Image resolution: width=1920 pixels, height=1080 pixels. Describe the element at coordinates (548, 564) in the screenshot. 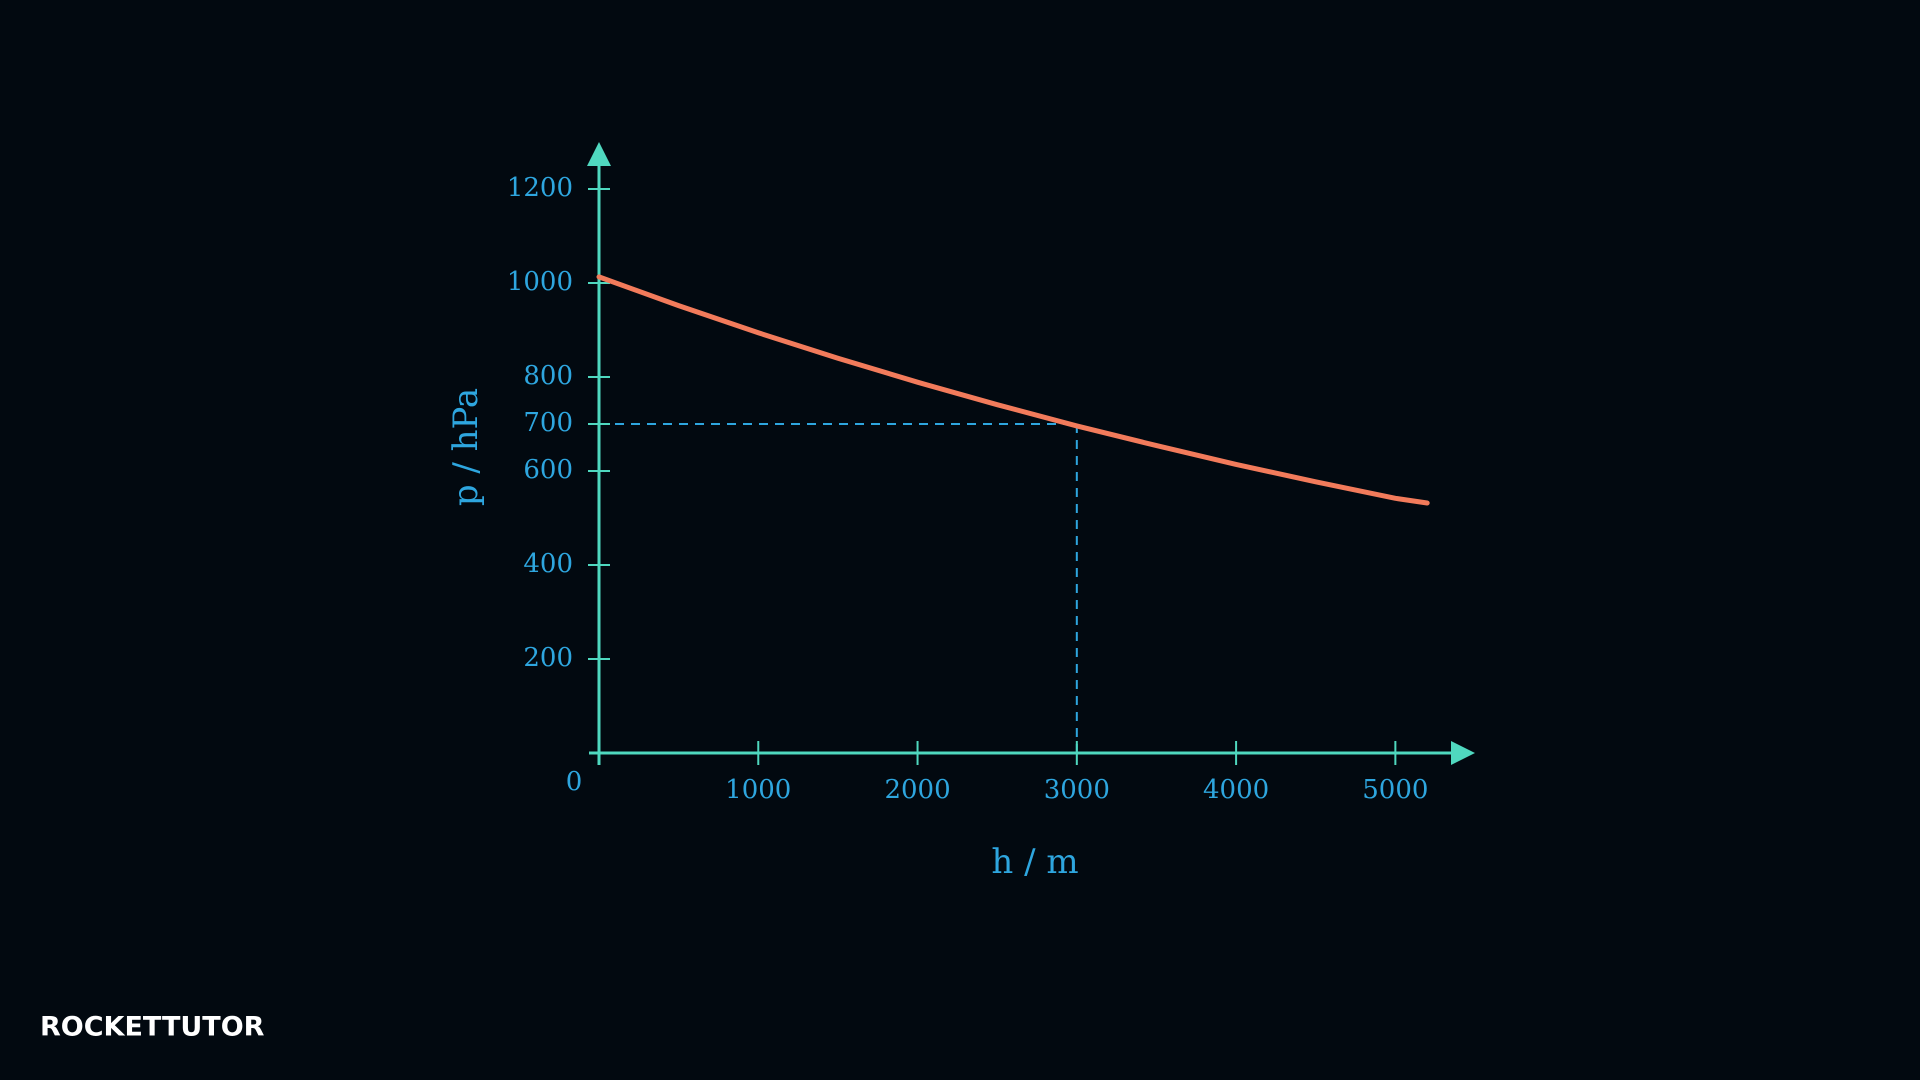

I see `y-tick-label: 400` at that location.